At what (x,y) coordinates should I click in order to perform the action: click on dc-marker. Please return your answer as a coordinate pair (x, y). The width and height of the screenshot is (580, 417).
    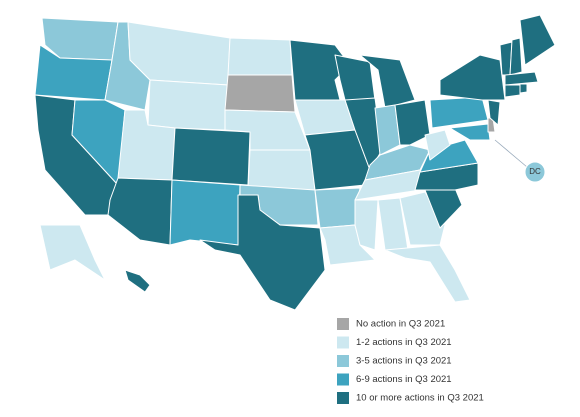
    Looking at the image, I should click on (535, 172).